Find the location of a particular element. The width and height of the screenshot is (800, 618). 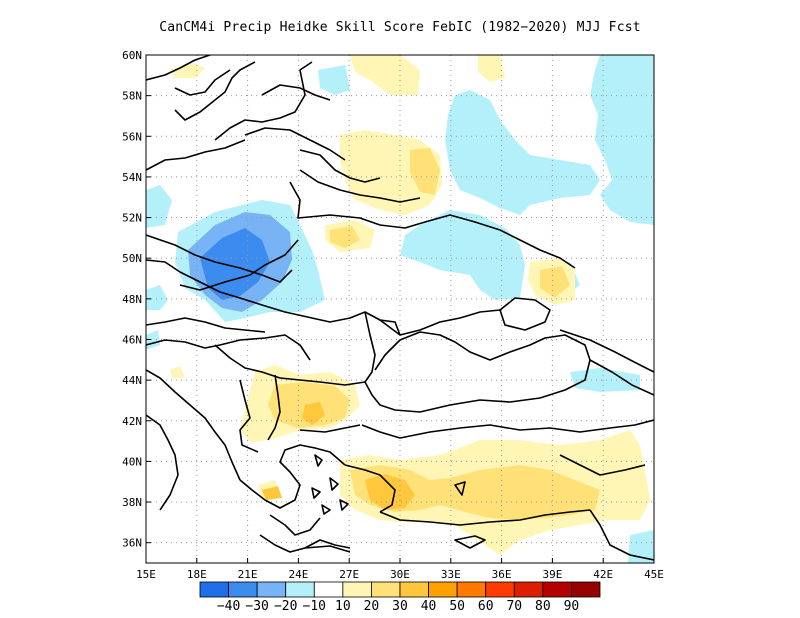

skill-region-pos30 is located at coordinates (338, 456).